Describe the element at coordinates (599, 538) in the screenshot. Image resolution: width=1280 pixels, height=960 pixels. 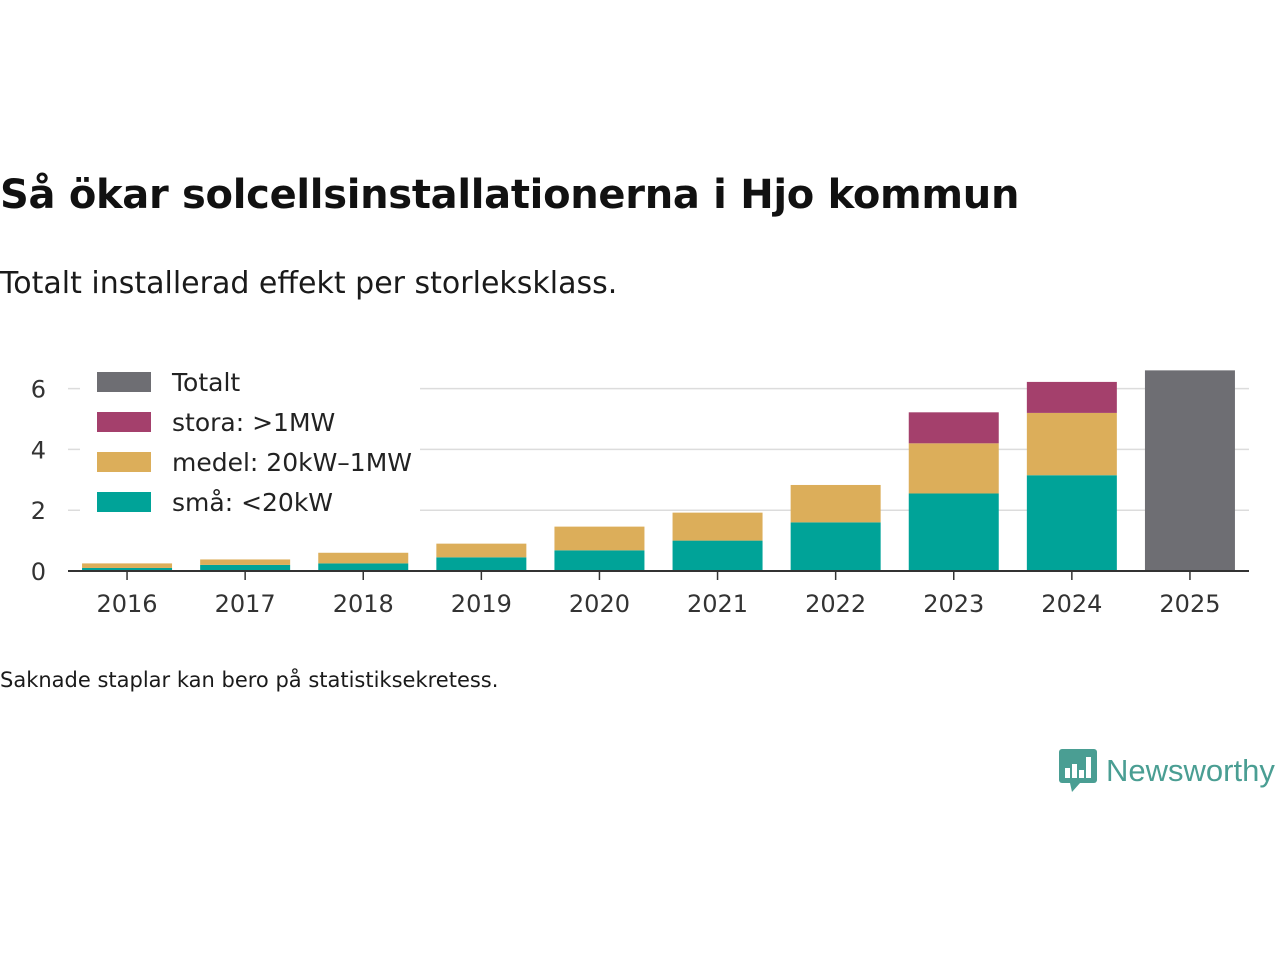
I see `bar-2020-medel` at that location.